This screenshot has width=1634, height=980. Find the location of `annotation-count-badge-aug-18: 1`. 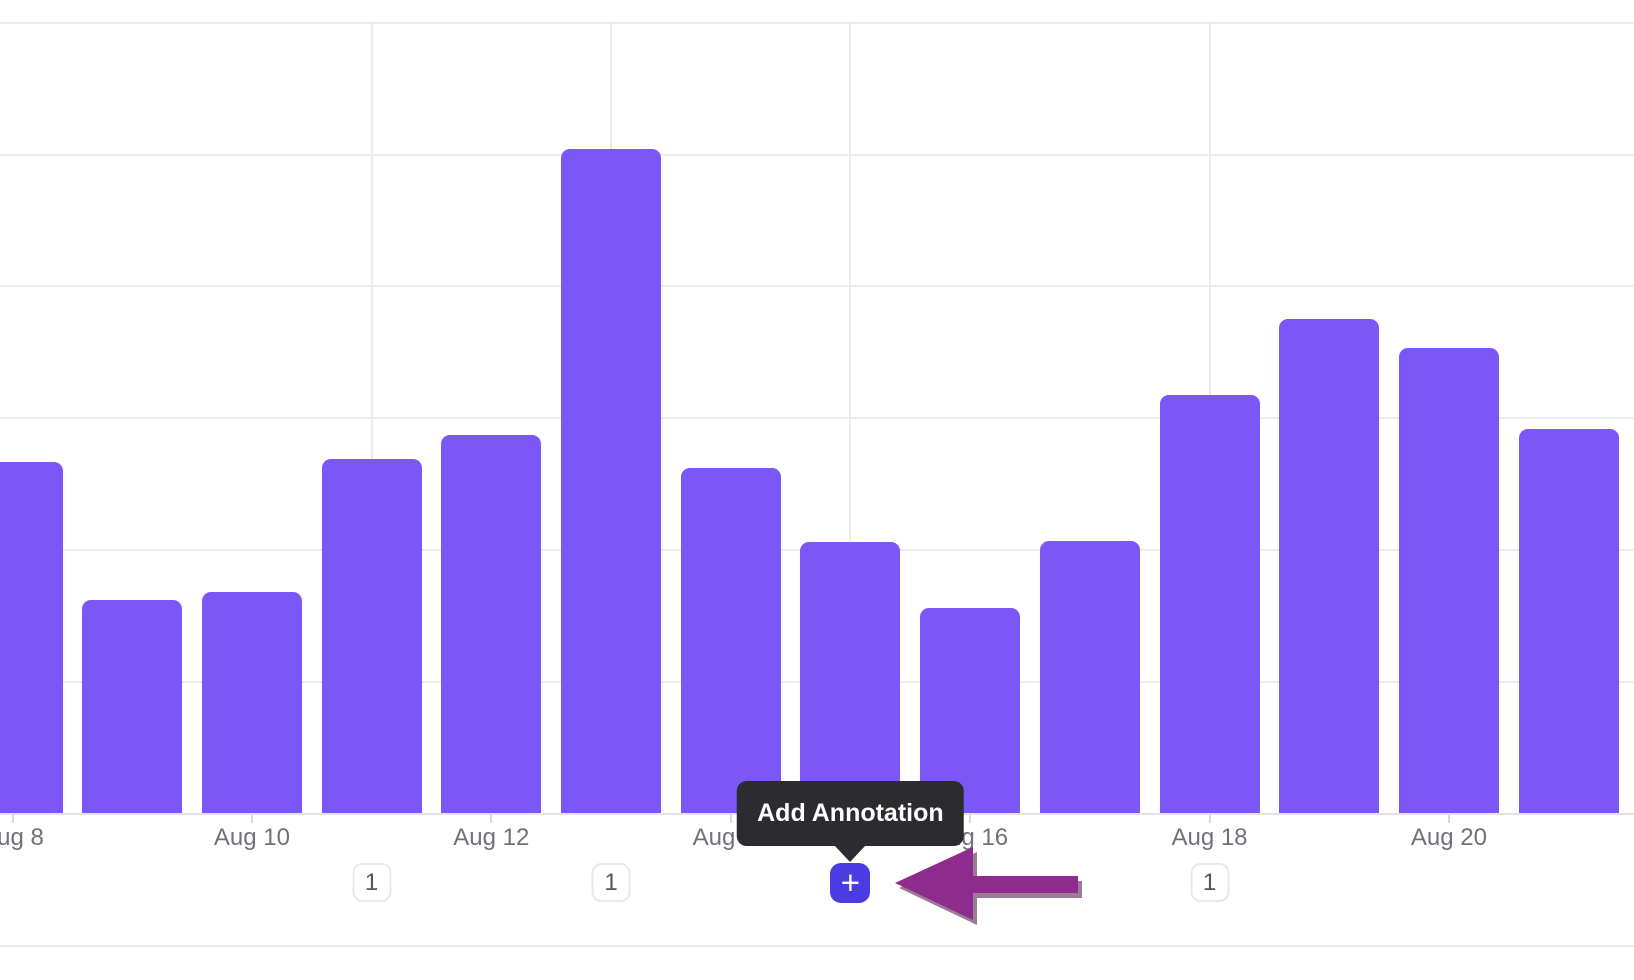

annotation-count-badge-aug-18: 1 is located at coordinates (1209, 882).